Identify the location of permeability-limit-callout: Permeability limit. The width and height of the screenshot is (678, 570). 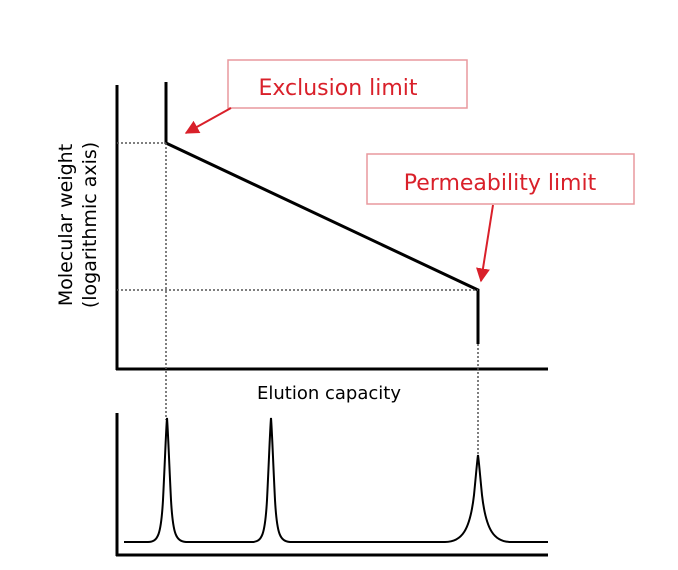
(500, 218).